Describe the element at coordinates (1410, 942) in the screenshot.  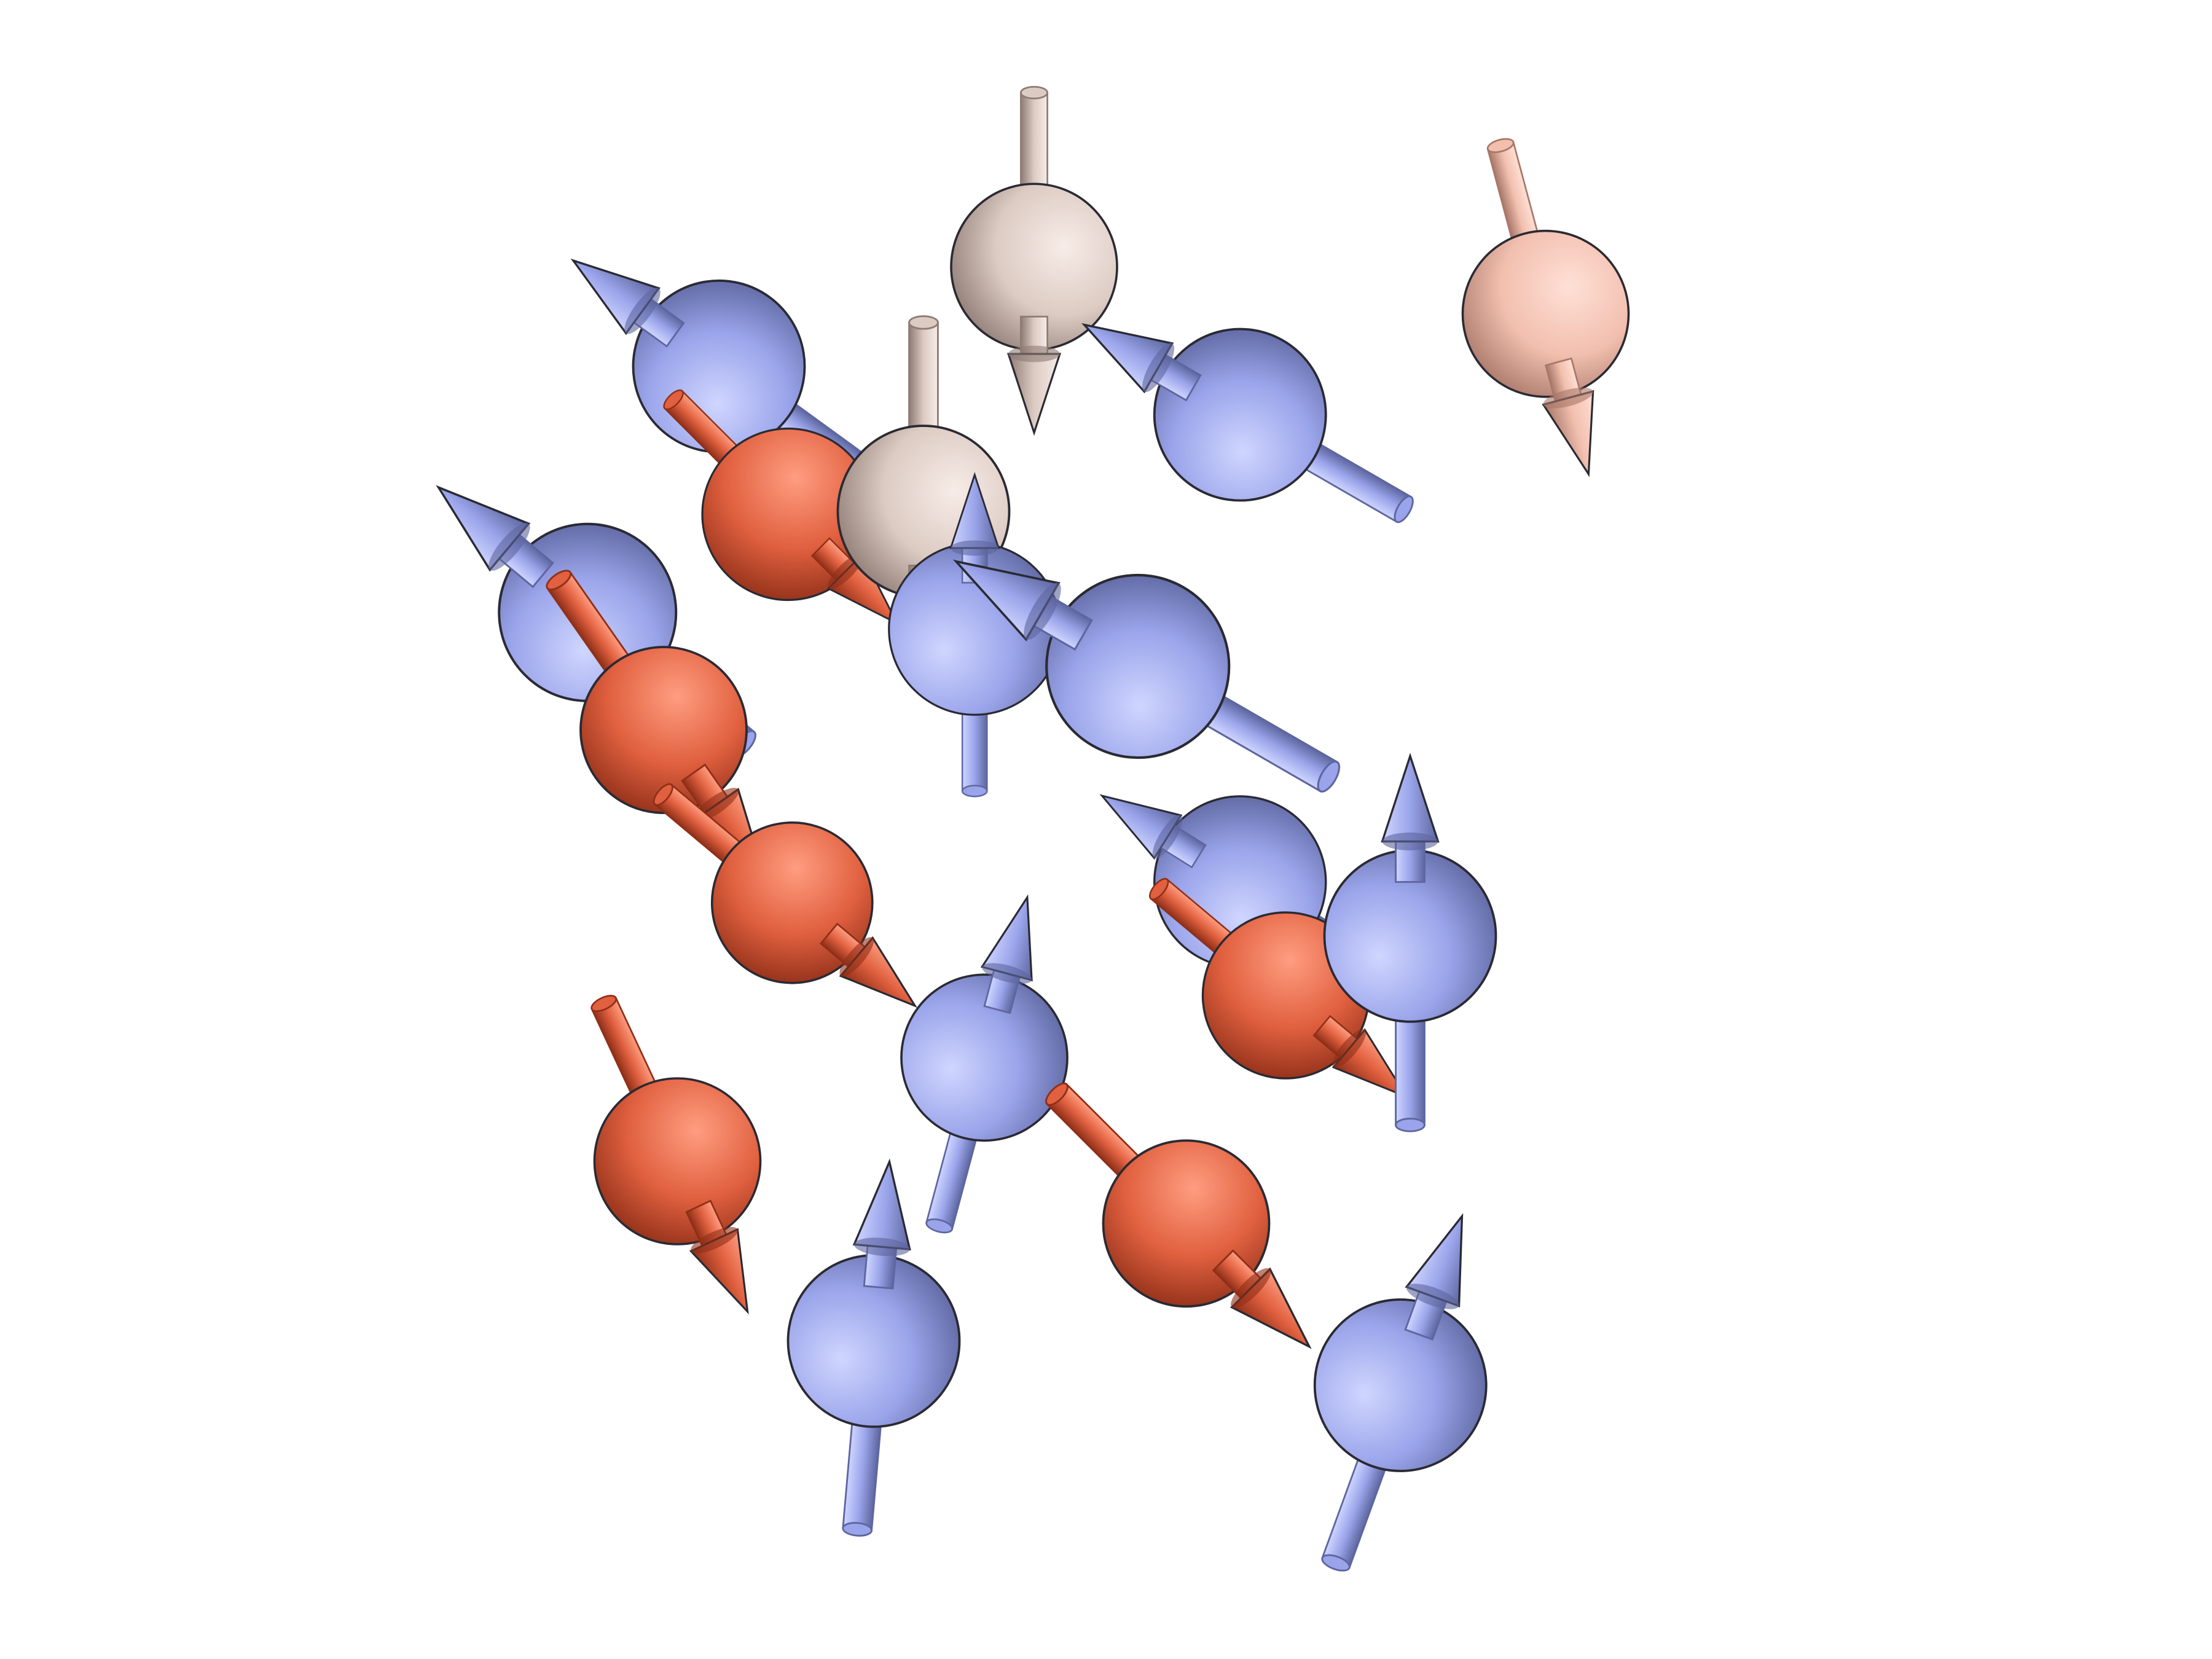
I see `spin-blue-right` at that location.